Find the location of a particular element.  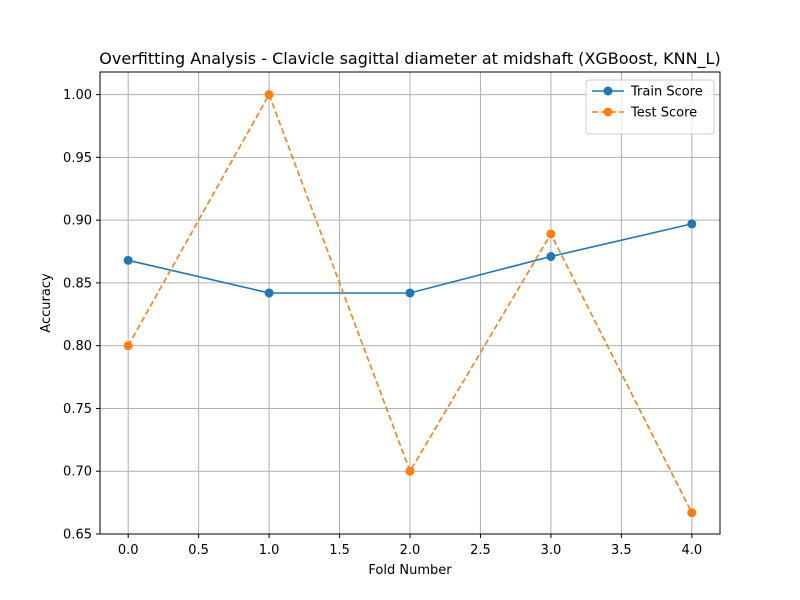

y-tick-label: 0.85 is located at coordinates (77, 283).